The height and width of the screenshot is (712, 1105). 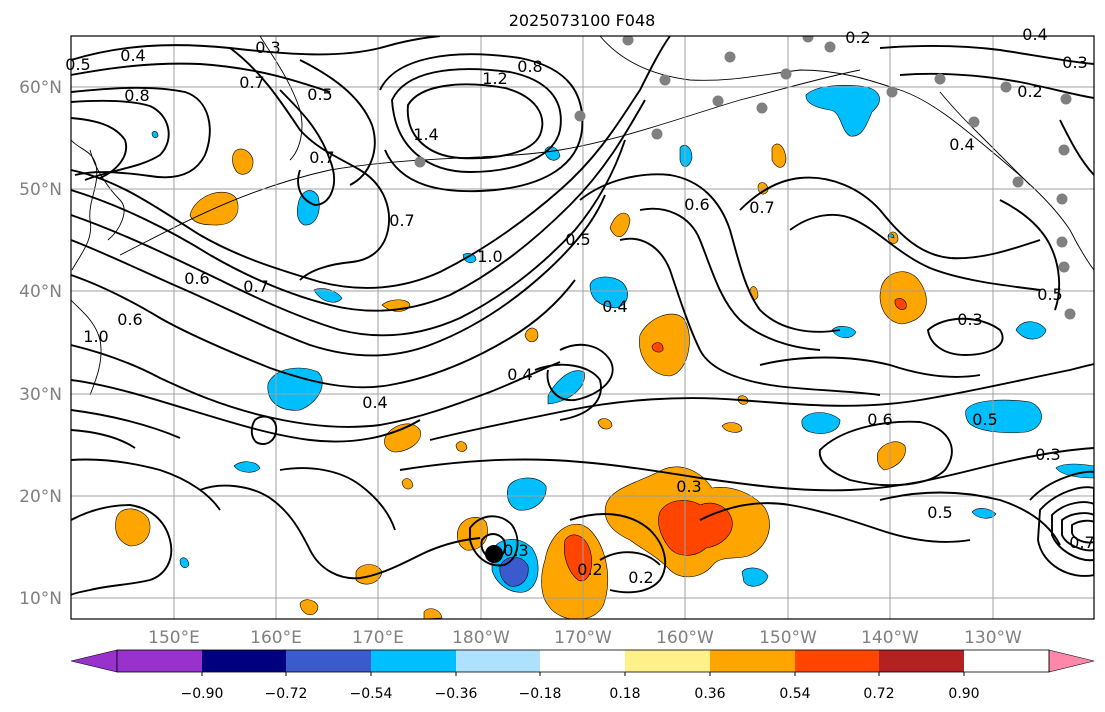 I want to click on colorbar-tick-label: −0.54, so click(x=371, y=694).